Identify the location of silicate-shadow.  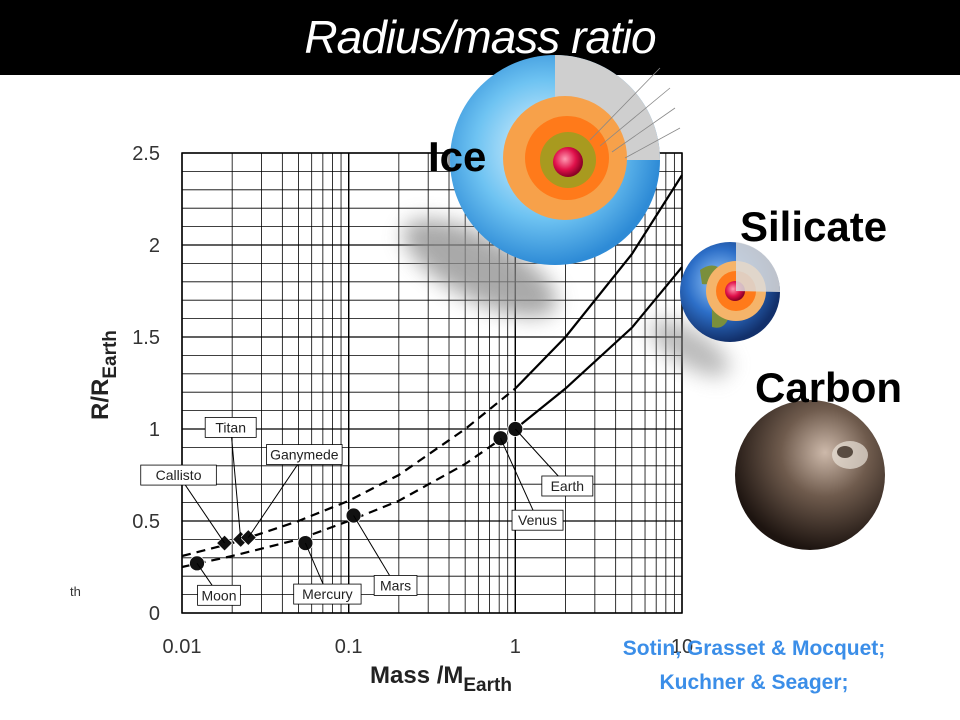
(690, 348).